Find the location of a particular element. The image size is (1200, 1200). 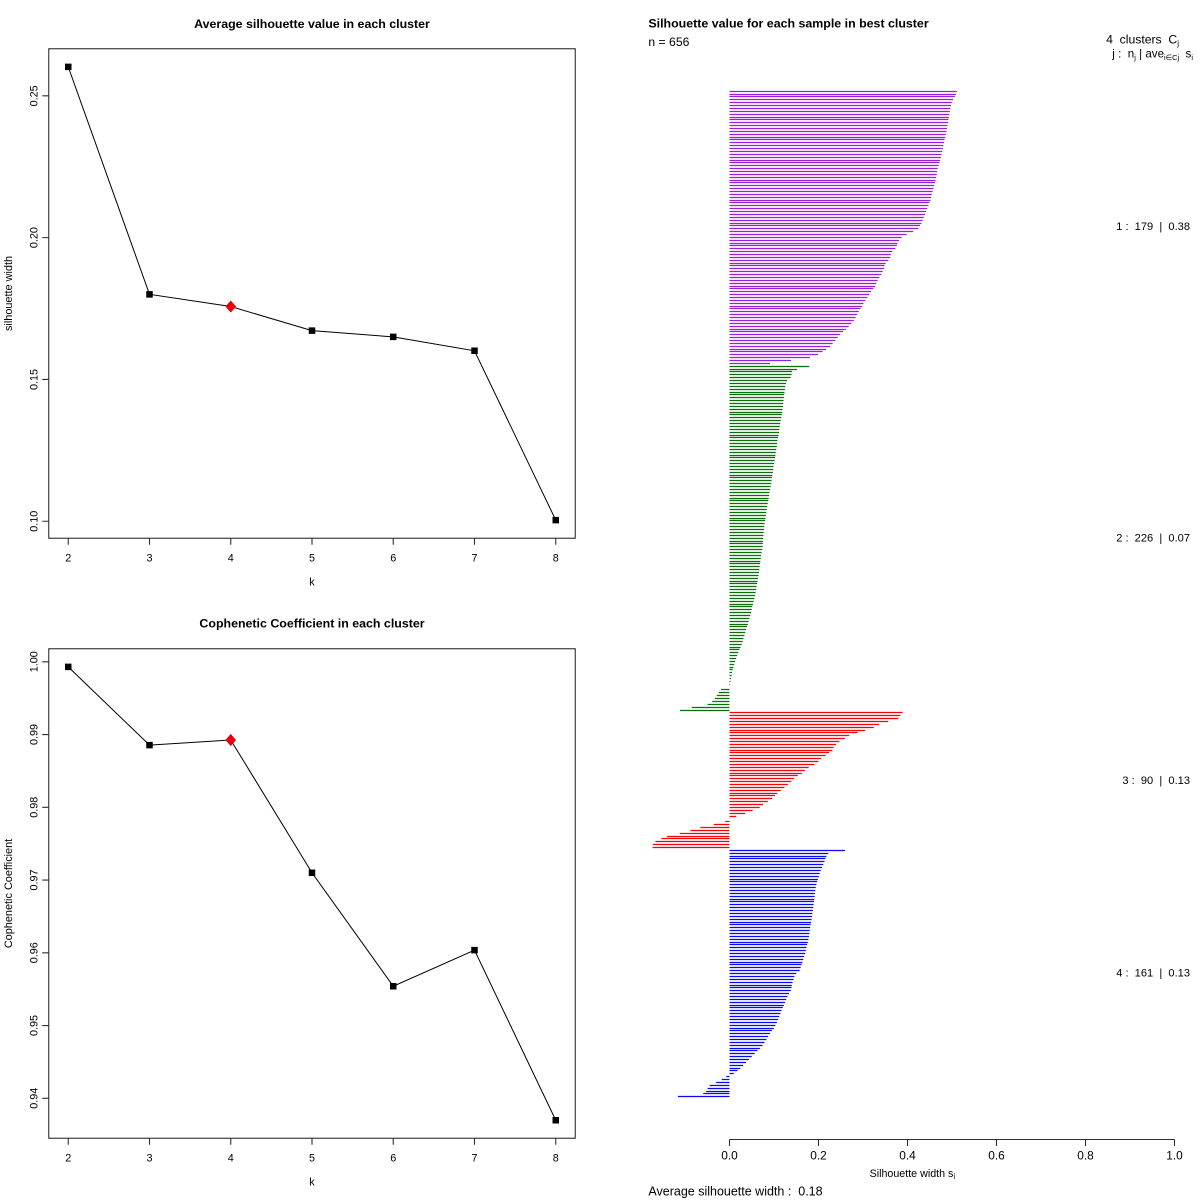

svg-text: 4 : 161 | 0.13 is located at coordinates (1153, 973).